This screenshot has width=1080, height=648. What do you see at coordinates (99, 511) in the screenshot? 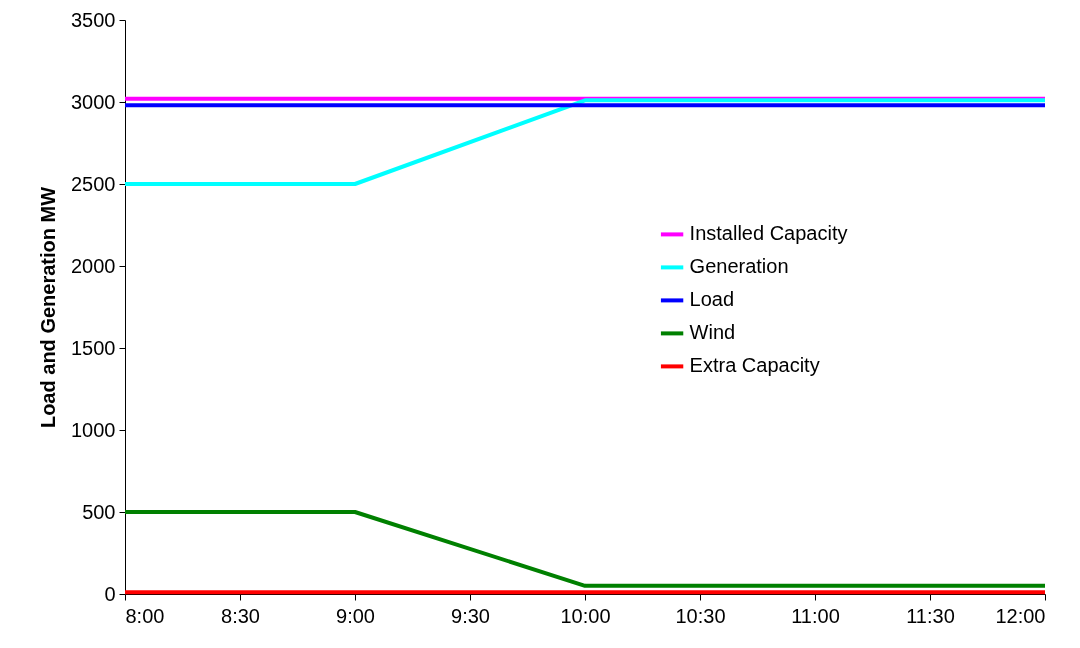
I see `y-tick-label: 500` at bounding box center [99, 511].